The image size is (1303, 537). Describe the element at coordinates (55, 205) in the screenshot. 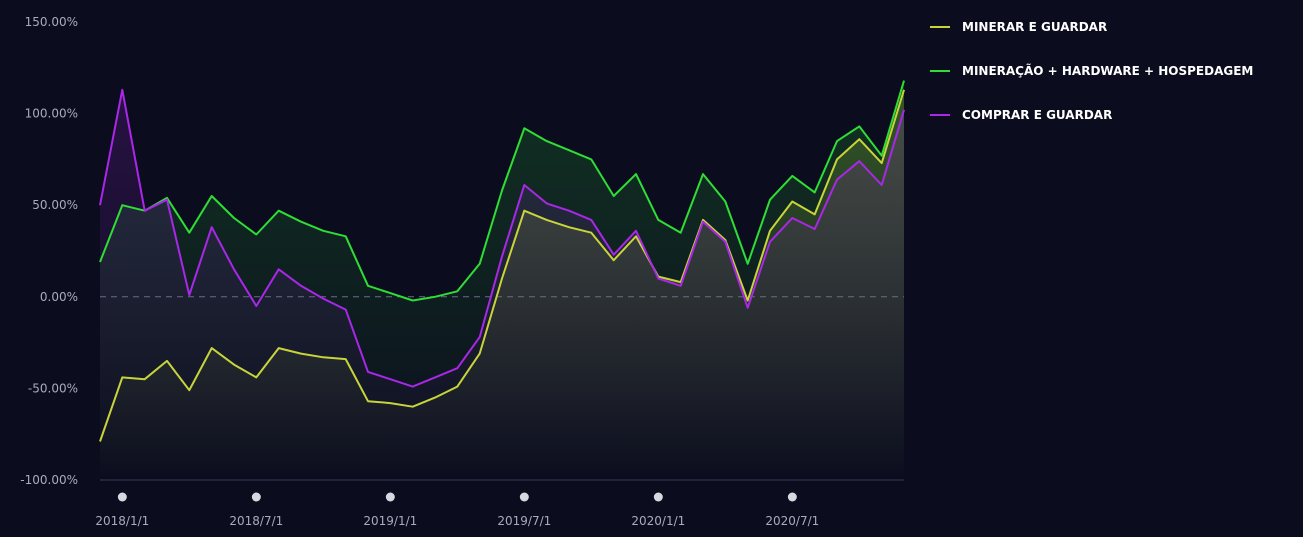

I see `y-tick-label: 50.00%` at that location.